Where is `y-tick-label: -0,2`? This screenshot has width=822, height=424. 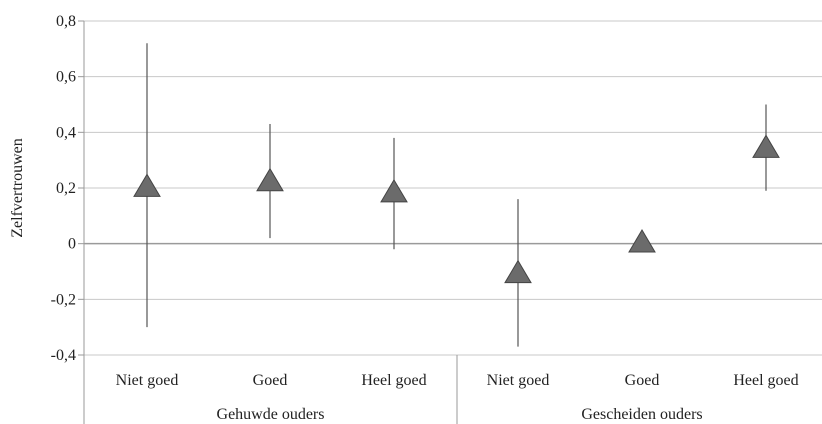 y-tick-label: -0,2 is located at coordinates (63, 299).